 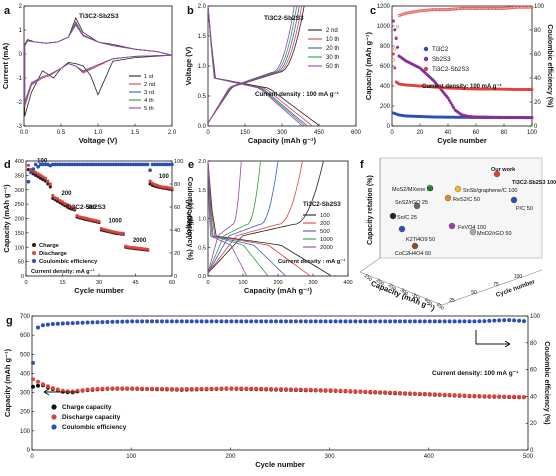 What do you see at coordinates (332, 67) in the screenshot?
I see `legend-label: 50 th` at bounding box center [332, 67].